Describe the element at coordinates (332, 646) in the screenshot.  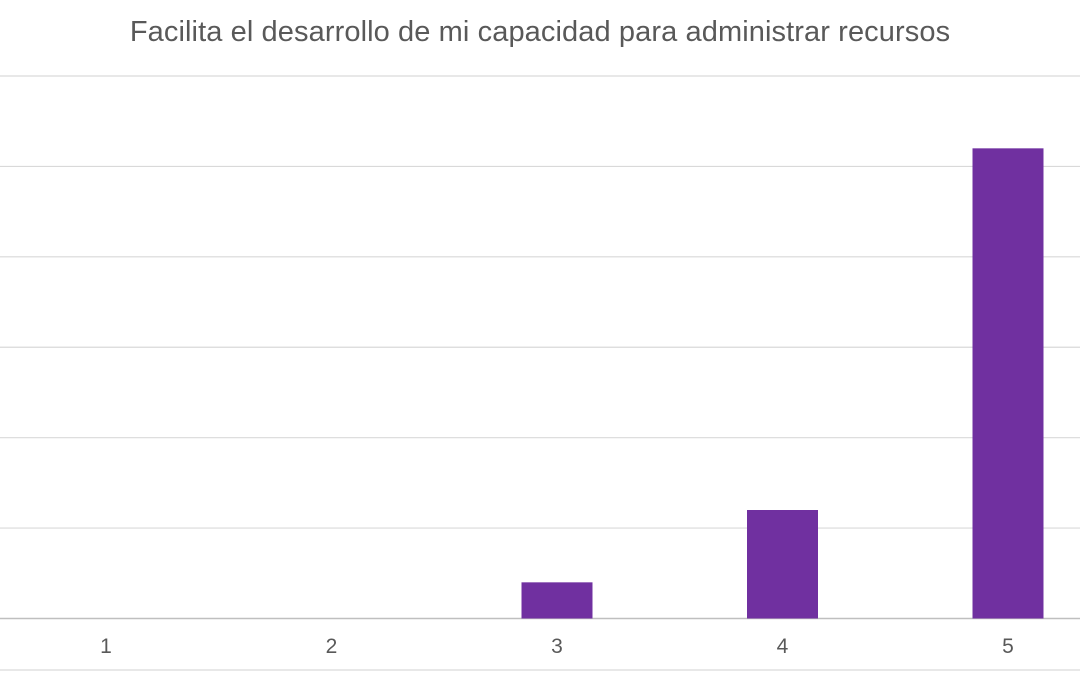
I see `x-tick-label: 2` at that location.